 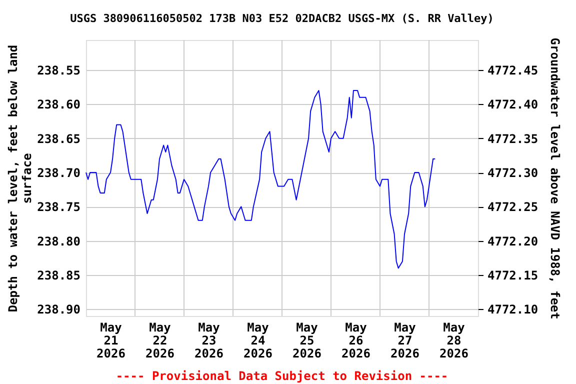 What do you see at coordinates (58, 105) in the screenshot?
I see `y-tick-label: 238.60` at bounding box center [58, 105].